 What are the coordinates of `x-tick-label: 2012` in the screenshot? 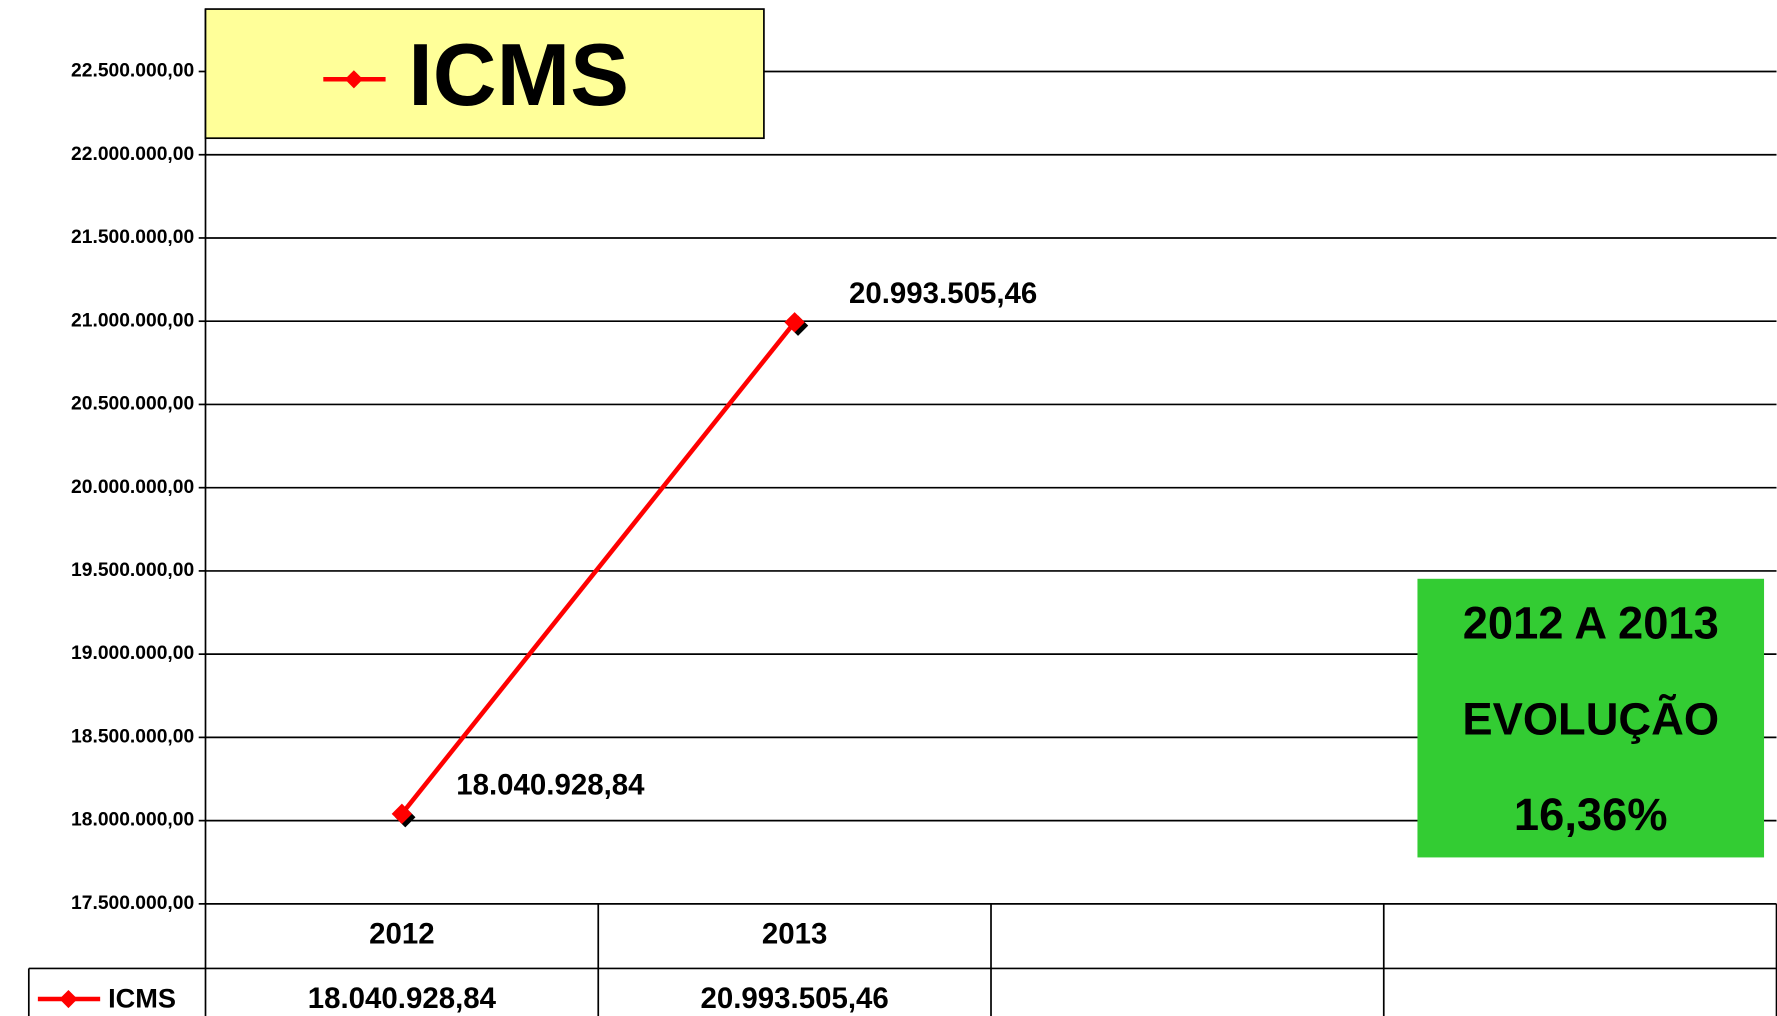 It's located at (402, 933).